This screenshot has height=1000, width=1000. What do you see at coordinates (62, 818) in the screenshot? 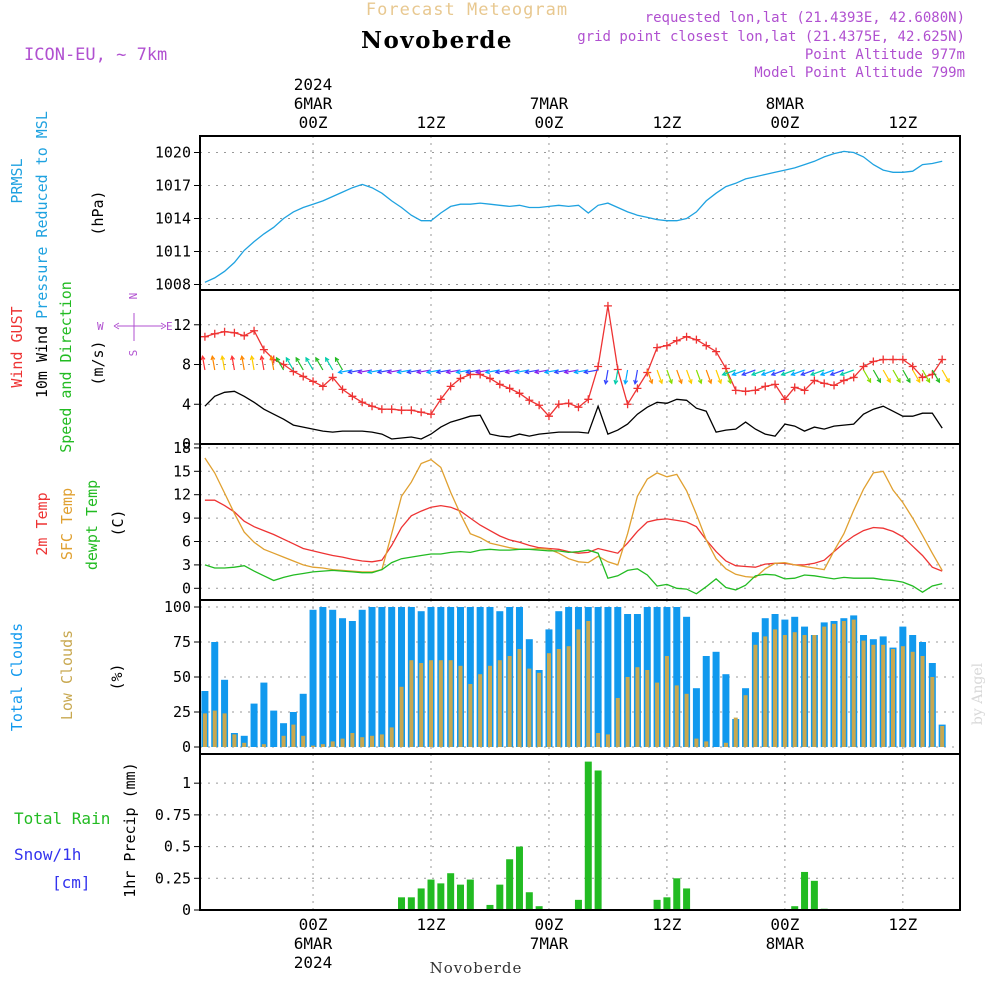
I see `label-total-rain: Total Rain` at bounding box center [62, 818].